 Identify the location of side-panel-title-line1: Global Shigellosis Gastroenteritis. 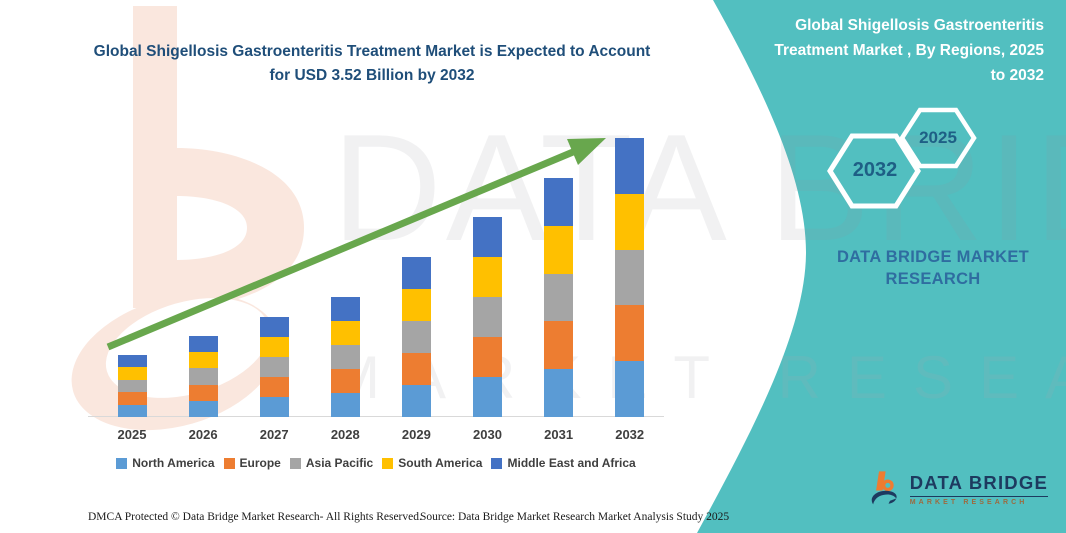
(919, 25).